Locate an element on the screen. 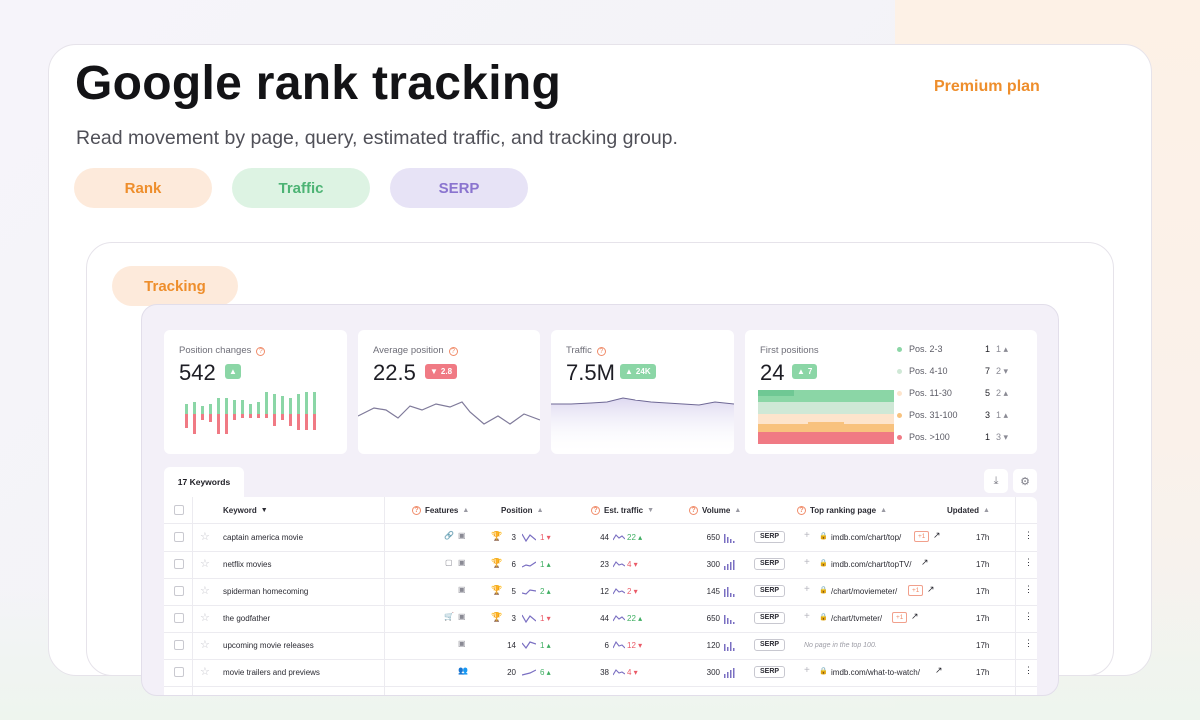  delta-value: 22 is located at coordinates (631, 618).